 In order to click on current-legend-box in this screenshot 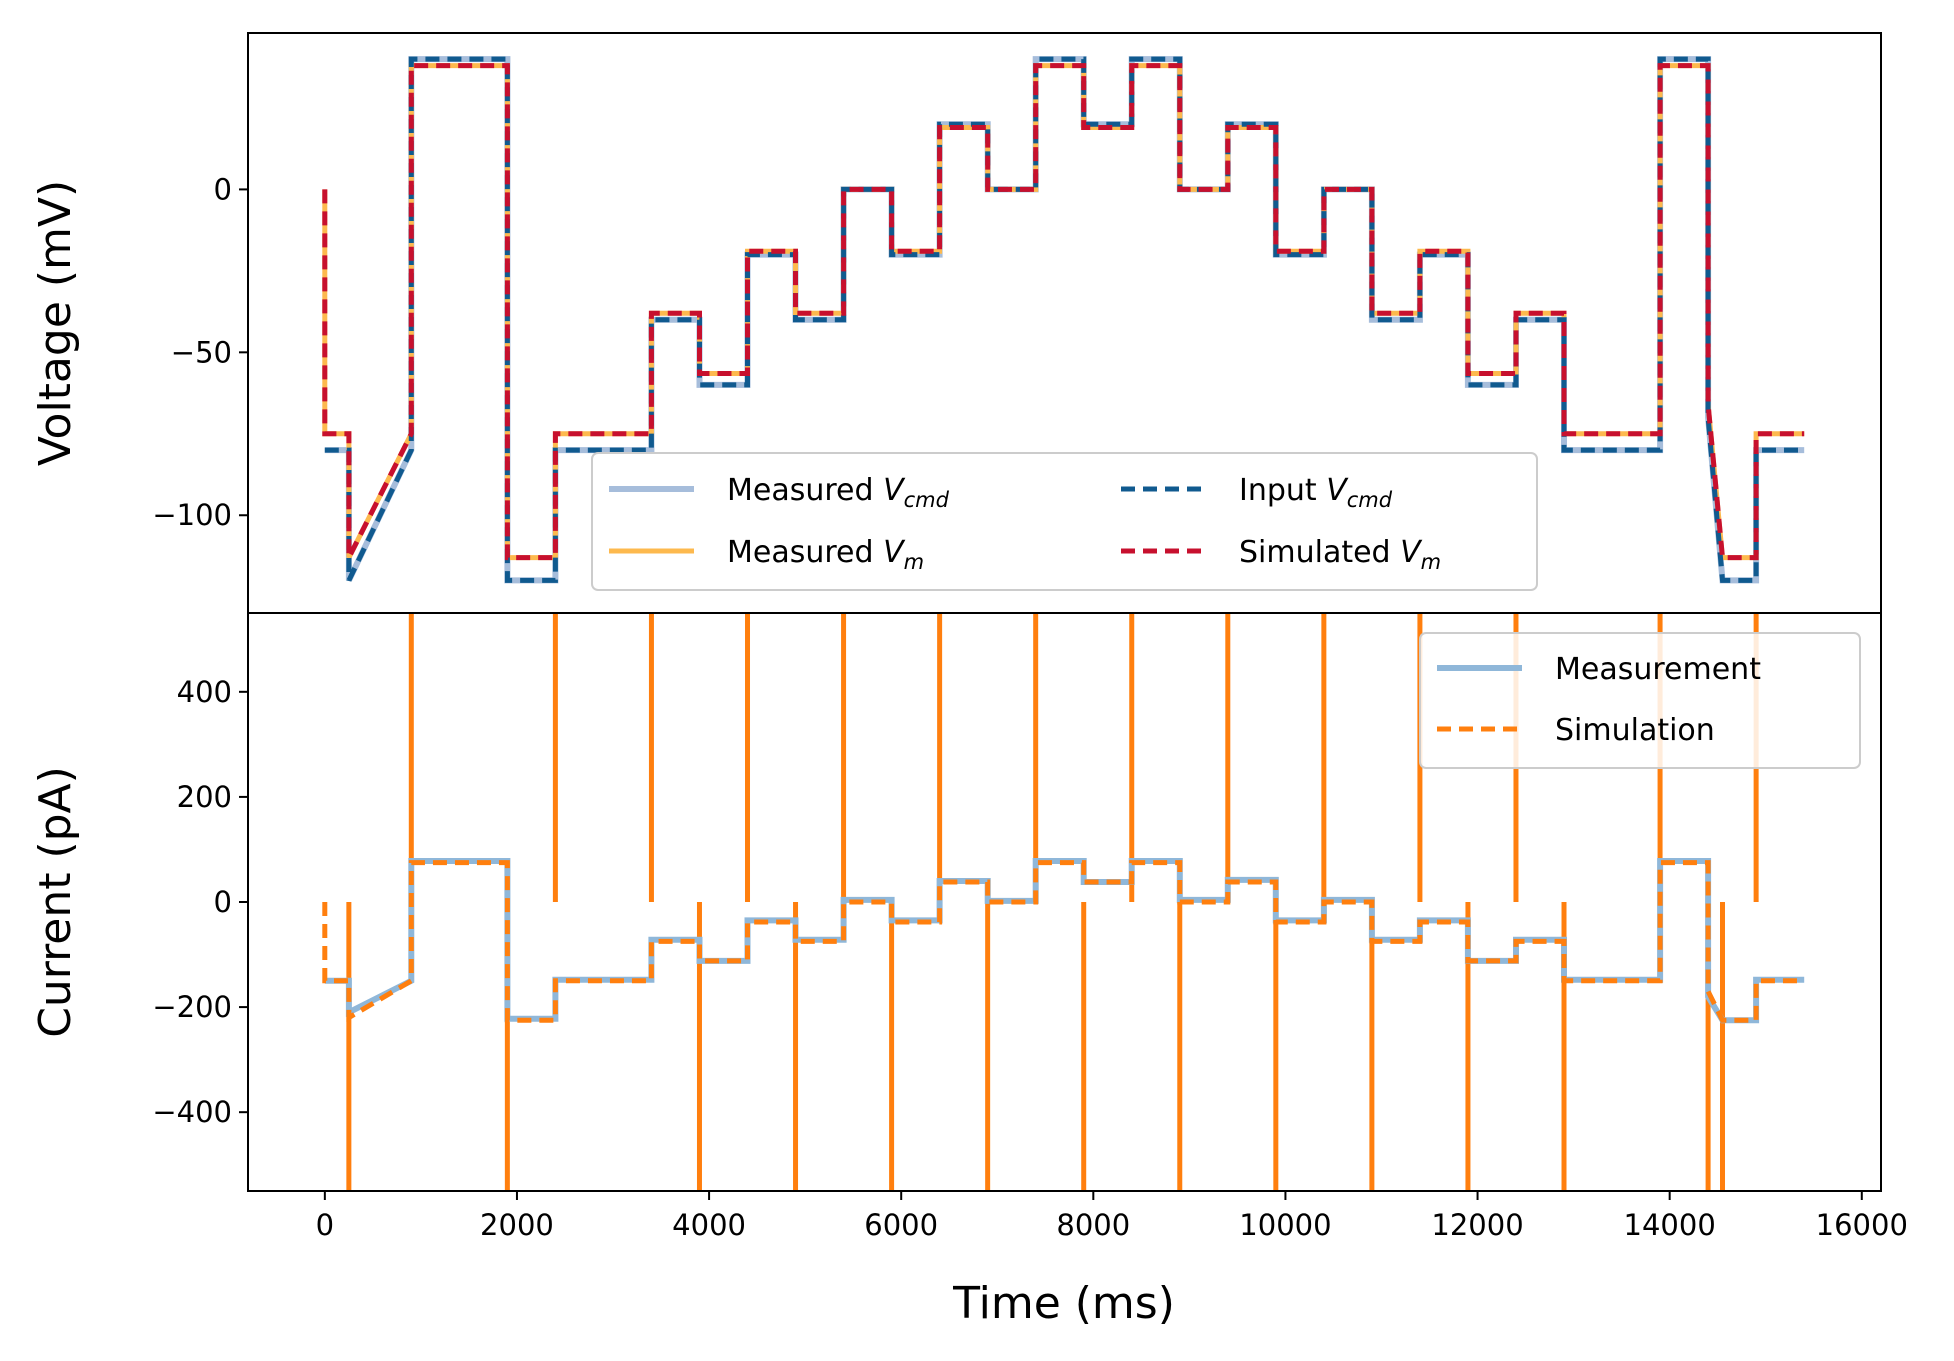, I will do `click(1640, 700)`.